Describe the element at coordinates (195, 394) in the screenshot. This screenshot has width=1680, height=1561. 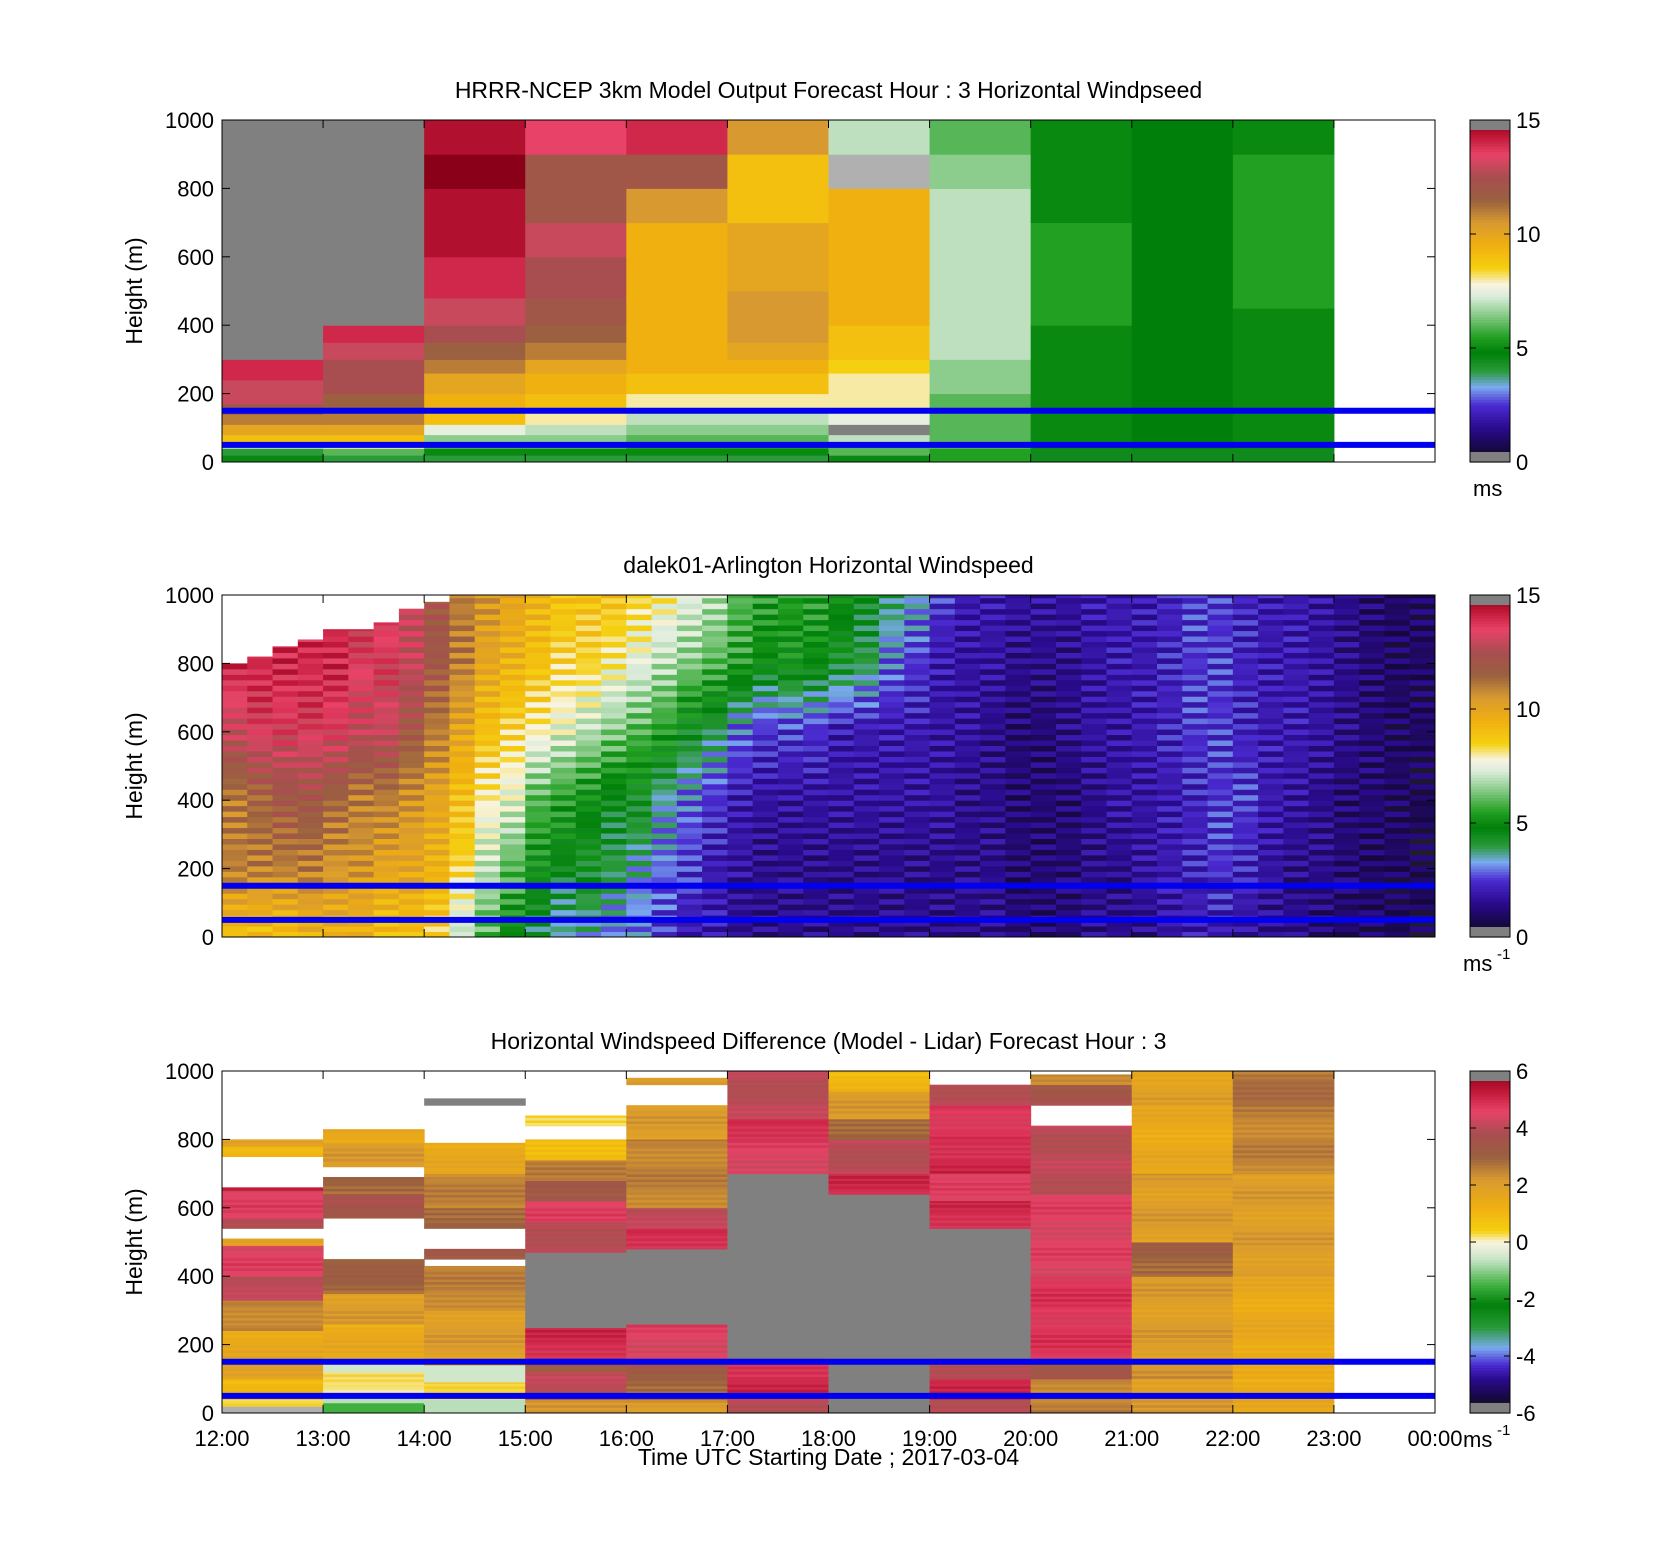
I see `y-tick-label: 200` at that location.